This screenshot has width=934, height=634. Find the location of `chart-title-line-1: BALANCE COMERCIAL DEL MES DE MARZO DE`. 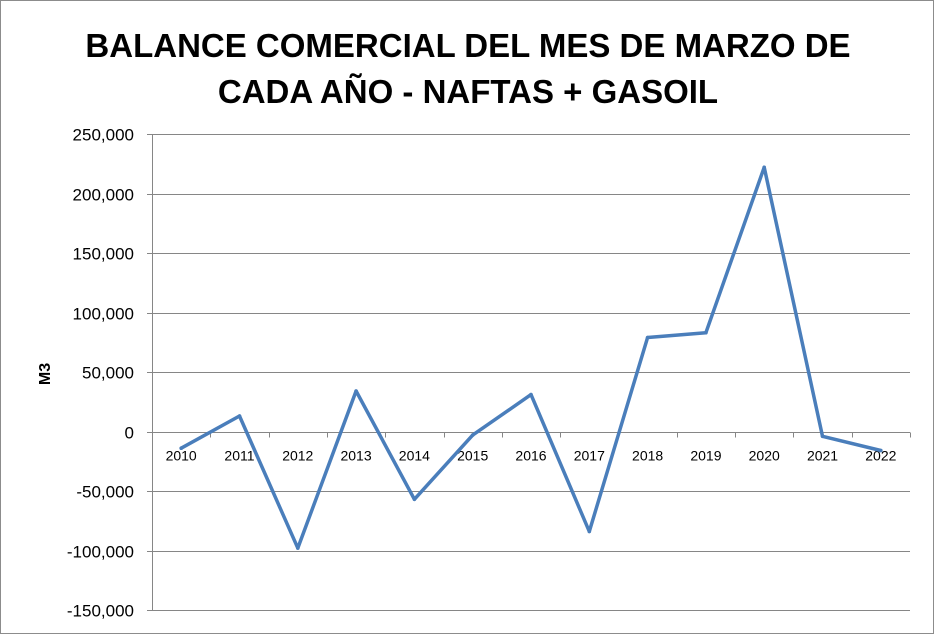

chart-title-line-1: BALANCE COMERCIAL DEL MES DE MARZO DE is located at coordinates (468, 45).